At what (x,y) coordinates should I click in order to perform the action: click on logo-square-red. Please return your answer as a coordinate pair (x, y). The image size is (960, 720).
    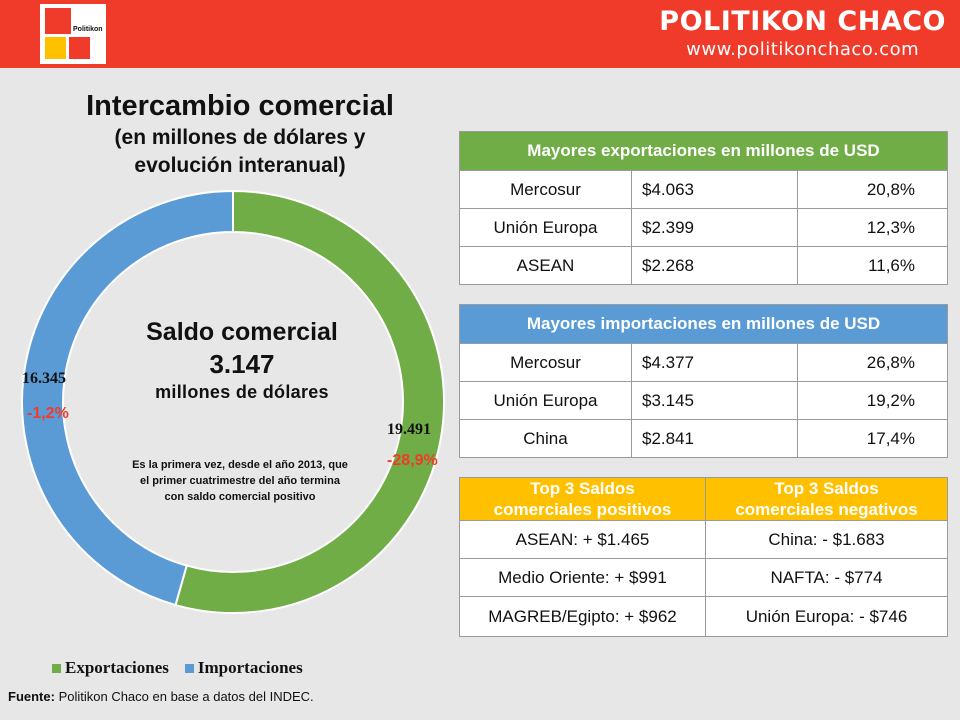
    Looking at the image, I should click on (58, 21).